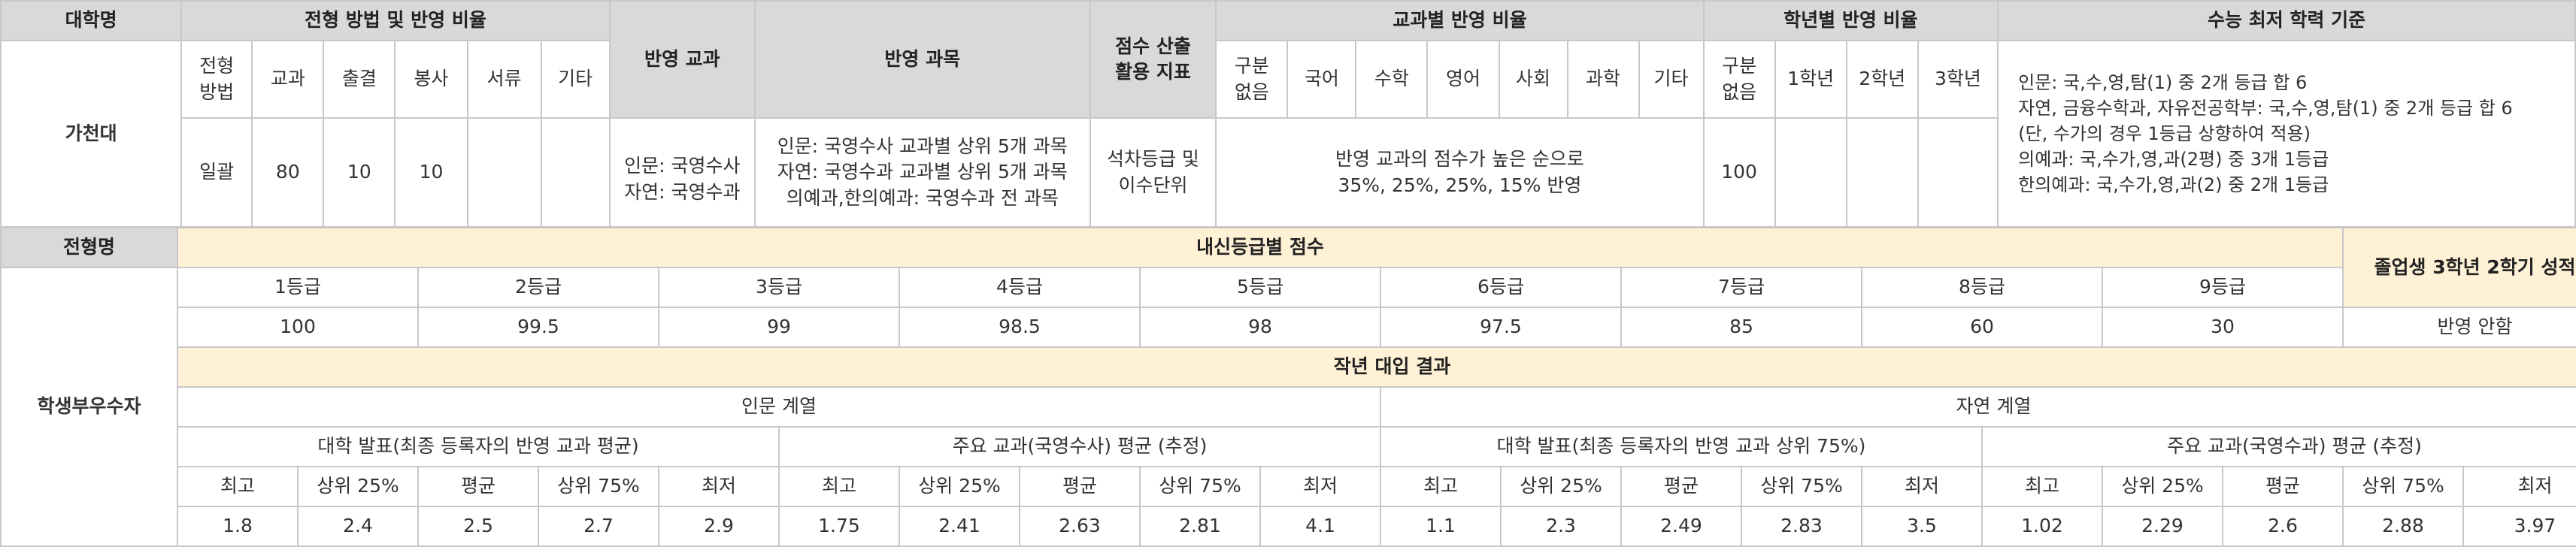 The image size is (2576, 550). What do you see at coordinates (1958, 172) in the screenshot?
I see `year3-value` at bounding box center [1958, 172].